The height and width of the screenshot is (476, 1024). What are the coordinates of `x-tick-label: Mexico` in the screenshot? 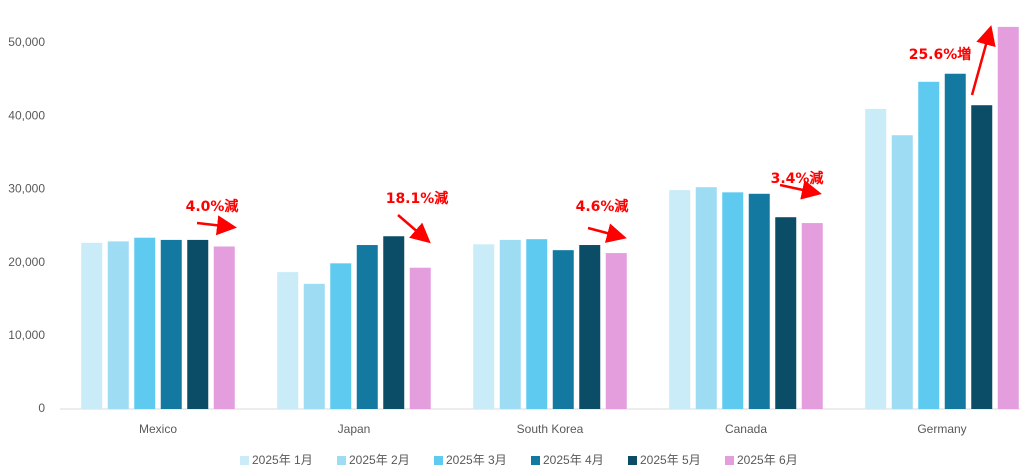 It's located at (158, 429).